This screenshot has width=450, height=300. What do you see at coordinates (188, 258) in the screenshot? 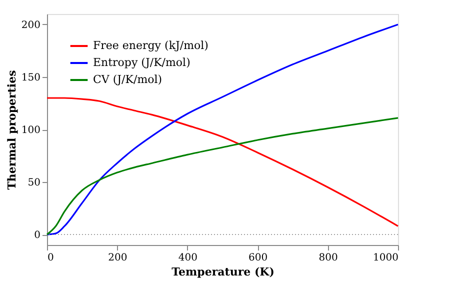
I see `x-tick-label: 400` at bounding box center [188, 258].